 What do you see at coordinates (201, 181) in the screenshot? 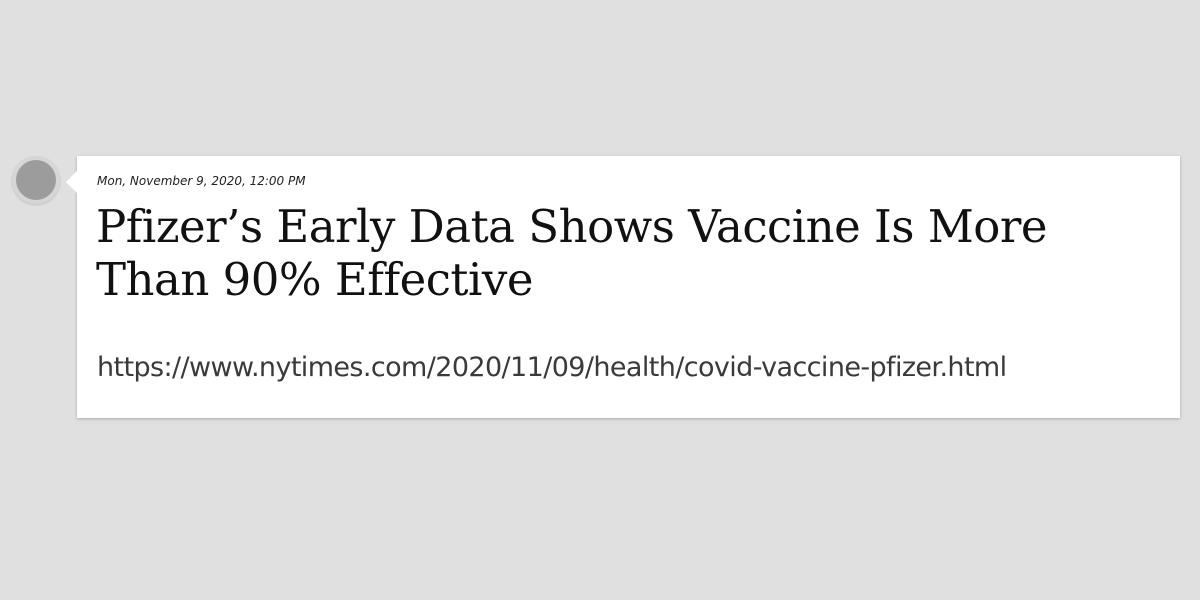
I see `post-timestamp: Mon, November 9, 2020, 12:00 PM` at bounding box center [201, 181].